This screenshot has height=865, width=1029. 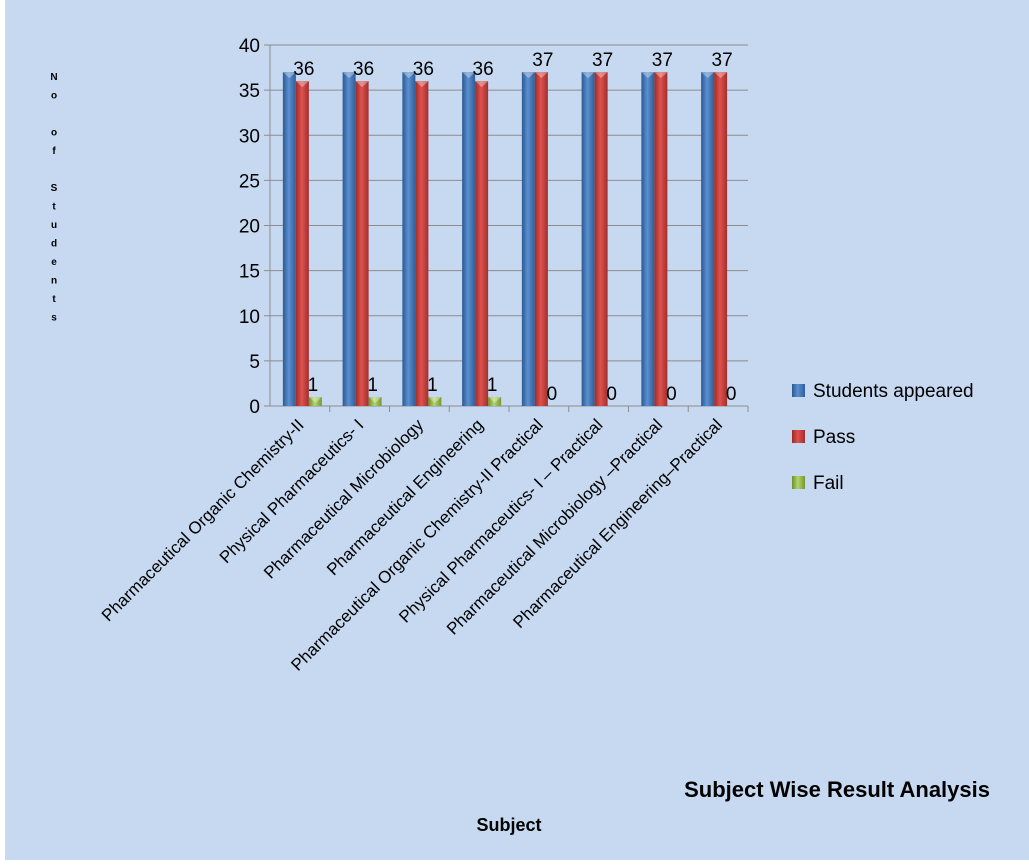 What do you see at coordinates (53, 77) in the screenshot?
I see `y-axis-label-char: N` at bounding box center [53, 77].